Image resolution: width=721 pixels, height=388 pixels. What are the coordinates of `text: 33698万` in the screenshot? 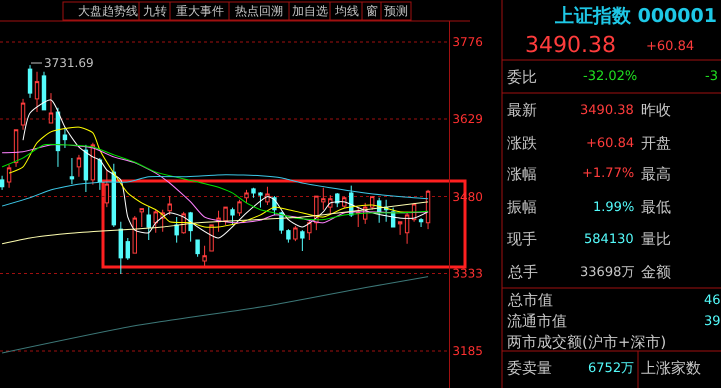 It's located at (607, 272).